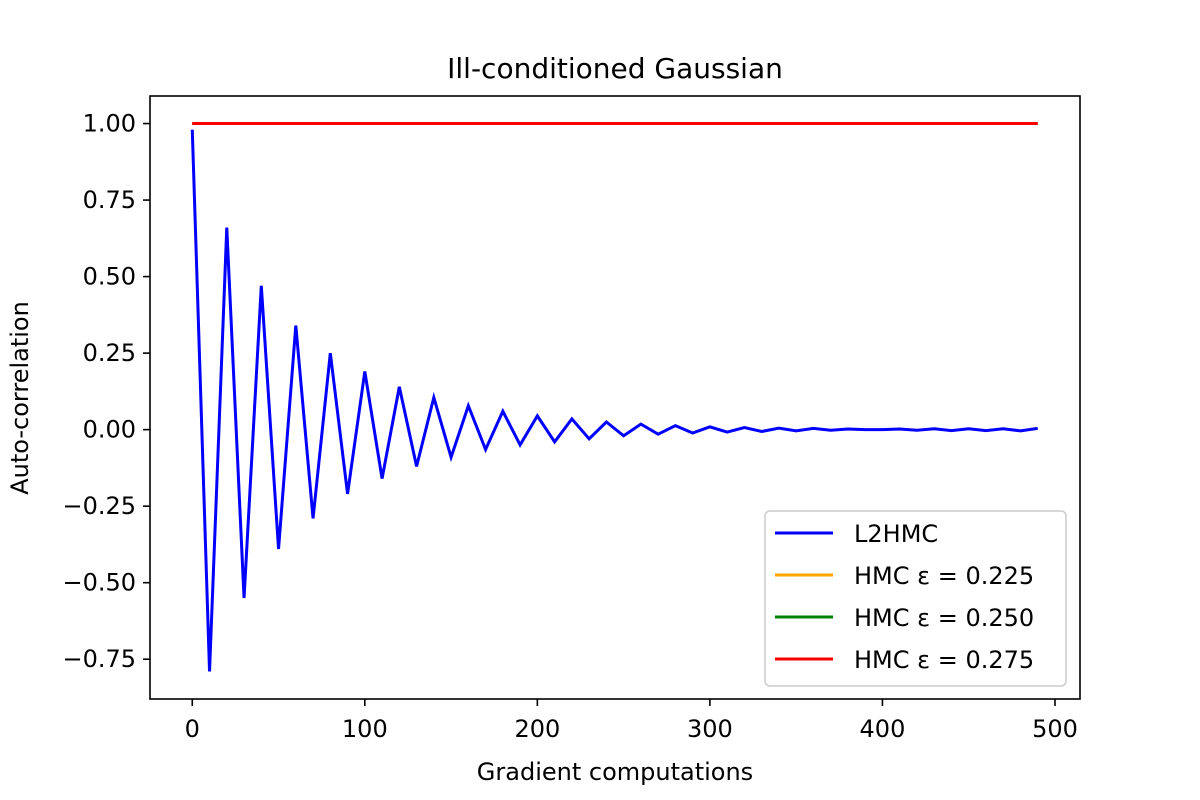  Describe the element at coordinates (99, 659) in the screenshot. I see `y-tick-label: −0.75` at that location.